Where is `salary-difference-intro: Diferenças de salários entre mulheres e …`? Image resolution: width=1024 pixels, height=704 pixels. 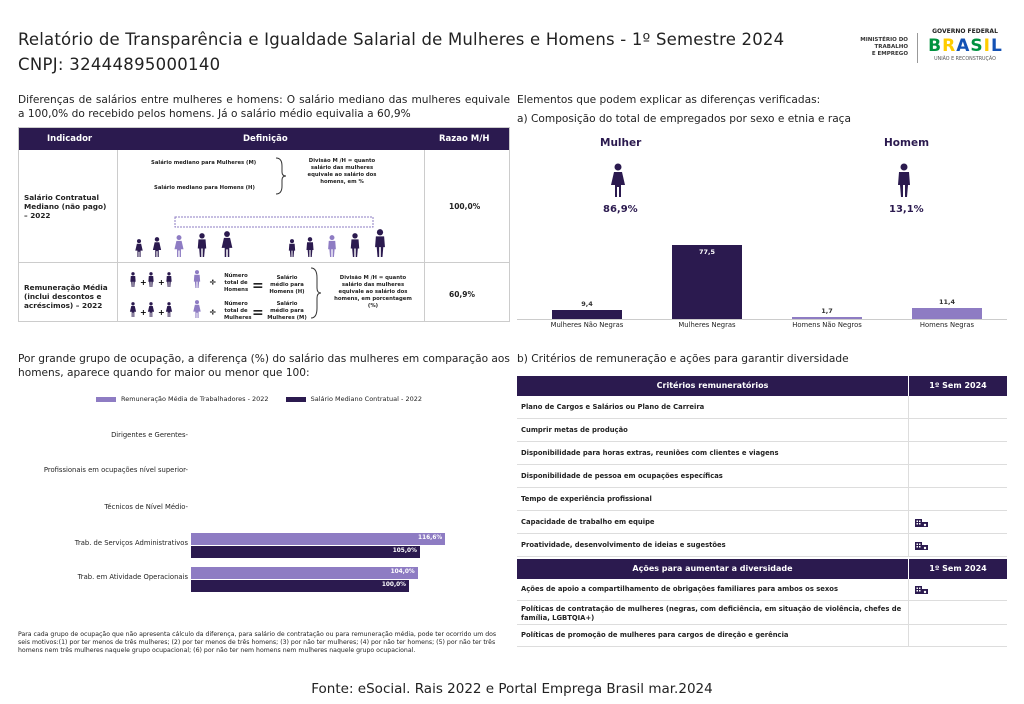 salary-difference-intro: Diferenças de salários entre mulheres e … is located at coordinates (264, 107).